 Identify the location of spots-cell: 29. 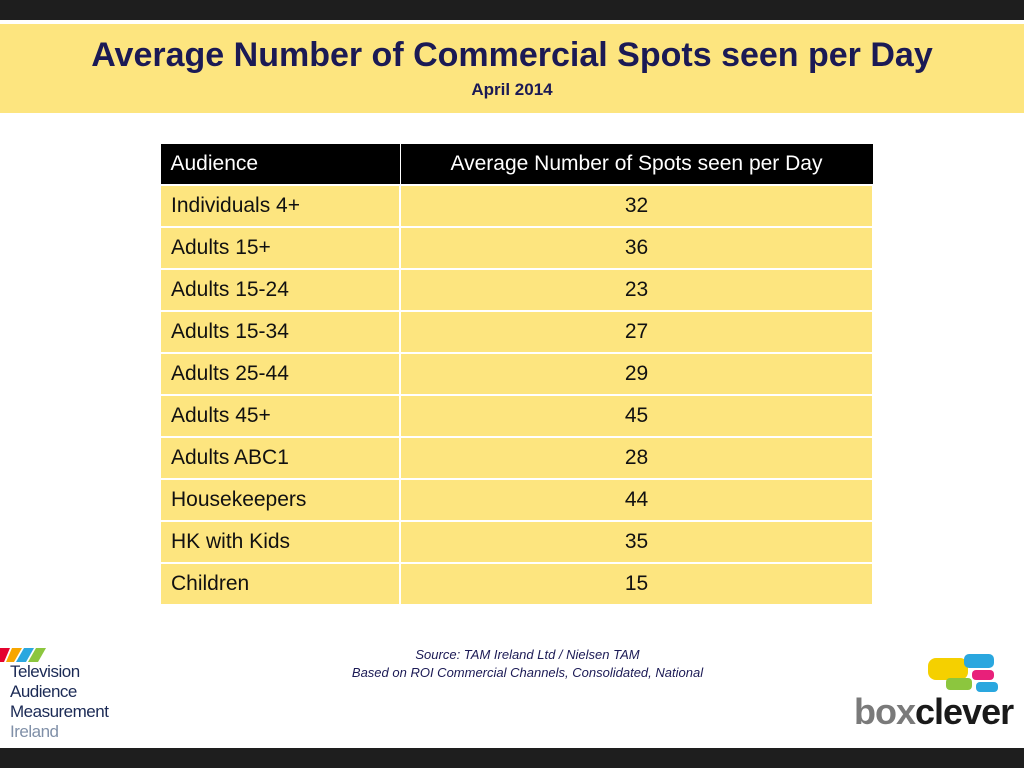
(636, 374).